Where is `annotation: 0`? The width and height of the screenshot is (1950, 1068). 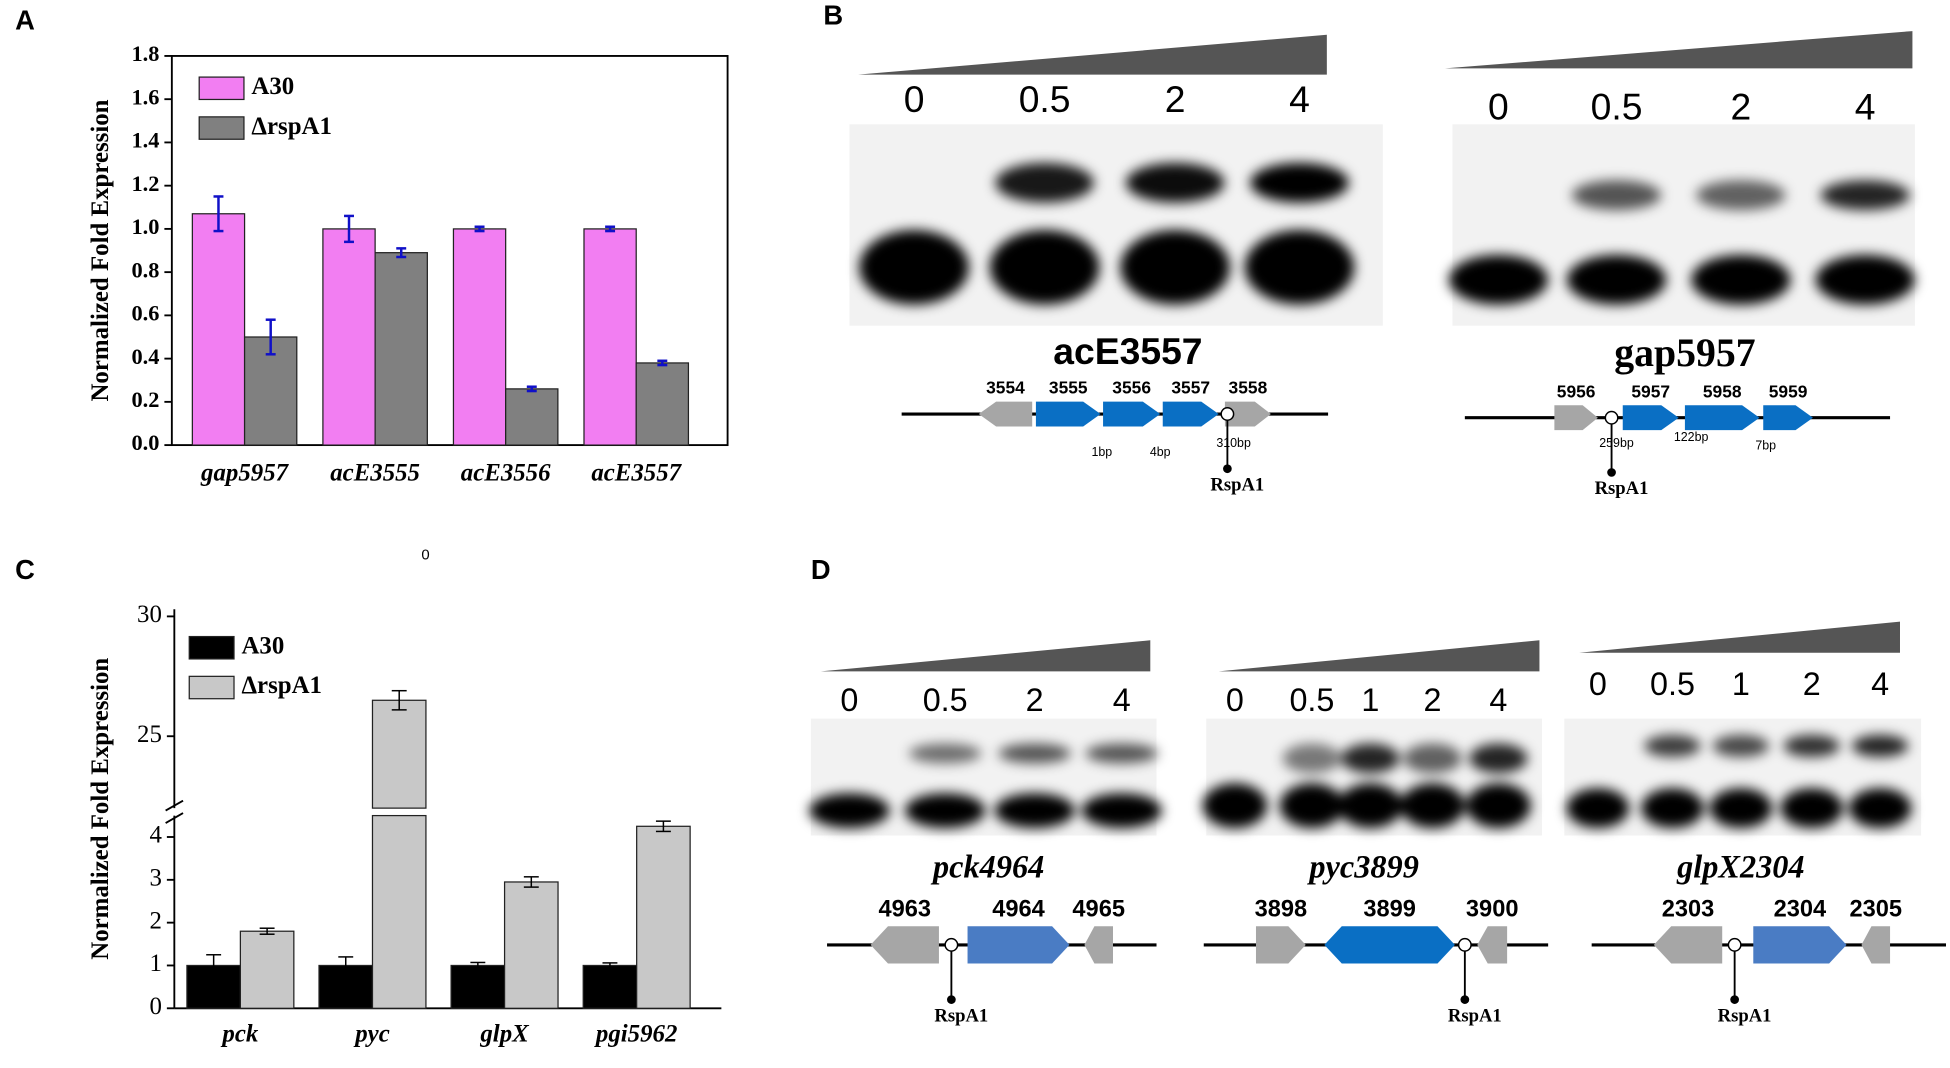 annotation: 0 is located at coordinates (425, 556).